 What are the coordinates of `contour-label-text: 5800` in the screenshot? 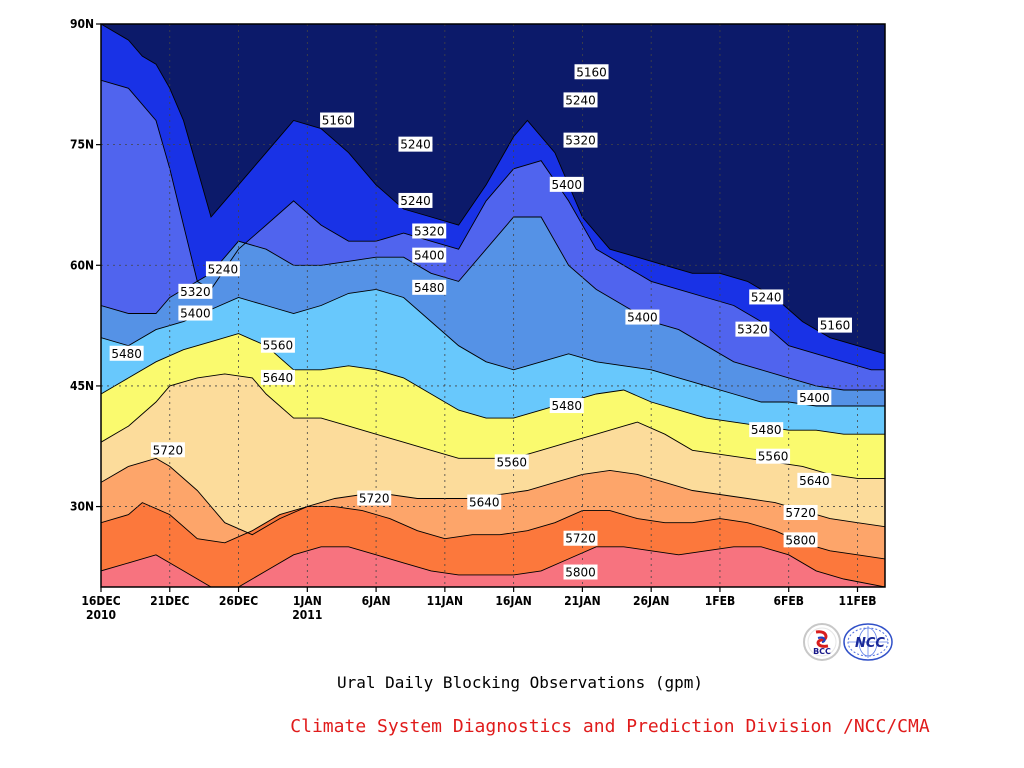 It's located at (800, 540).